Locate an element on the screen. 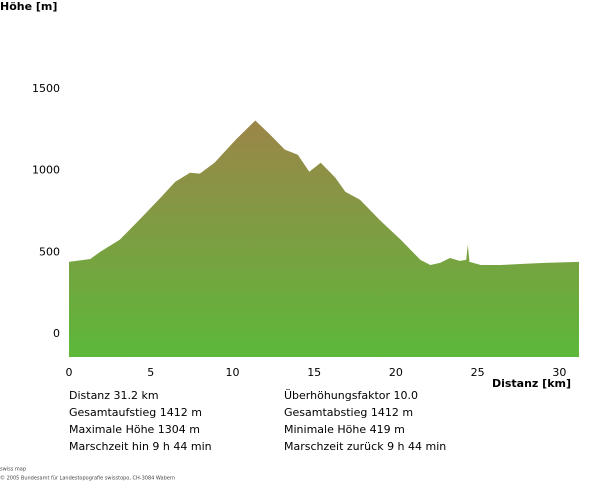 The image size is (600, 492). x-axis-label: Distanz [km] is located at coordinates (531, 383).